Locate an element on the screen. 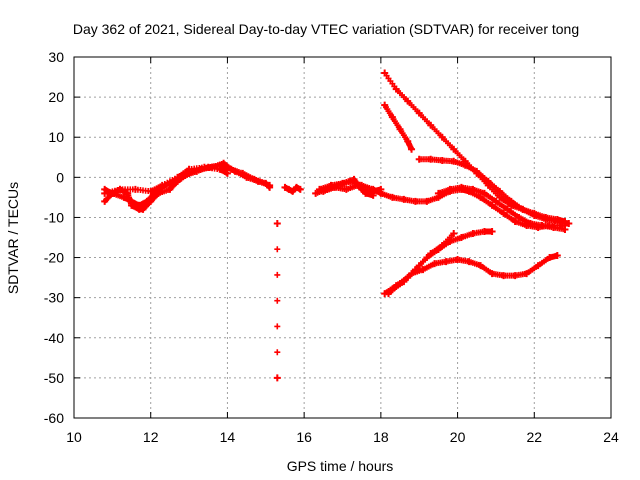  y-tick-label: -40 is located at coordinates (54, 338).